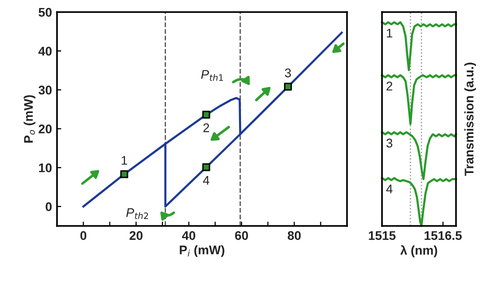 The image size is (500, 281). What do you see at coordinates (389, 143) in the screenshot?
I see `series-label: 3` at bounding box center [389, 143].